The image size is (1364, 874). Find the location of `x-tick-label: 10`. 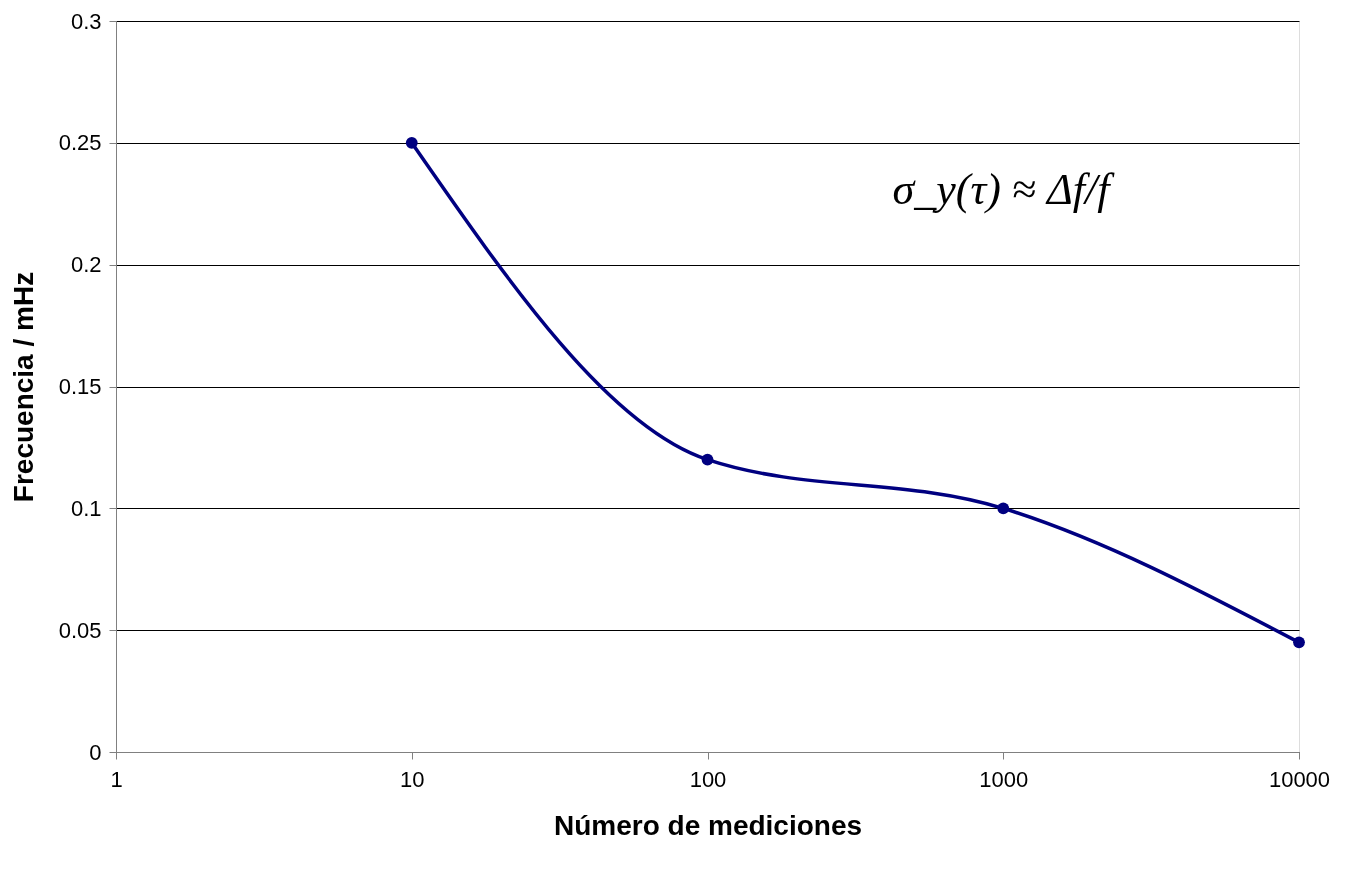

x-tick-label: 10 is located at coordinates (412, 779).